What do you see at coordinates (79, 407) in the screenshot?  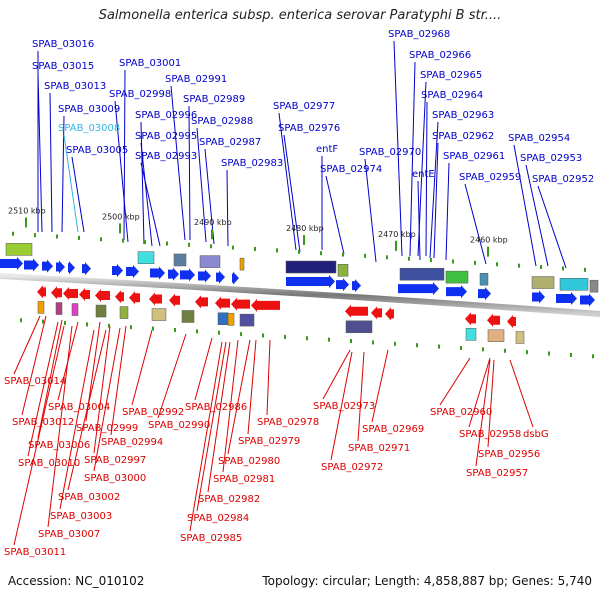 I see `gene-label: SPAB_03004` at bounding box center [79, 407].